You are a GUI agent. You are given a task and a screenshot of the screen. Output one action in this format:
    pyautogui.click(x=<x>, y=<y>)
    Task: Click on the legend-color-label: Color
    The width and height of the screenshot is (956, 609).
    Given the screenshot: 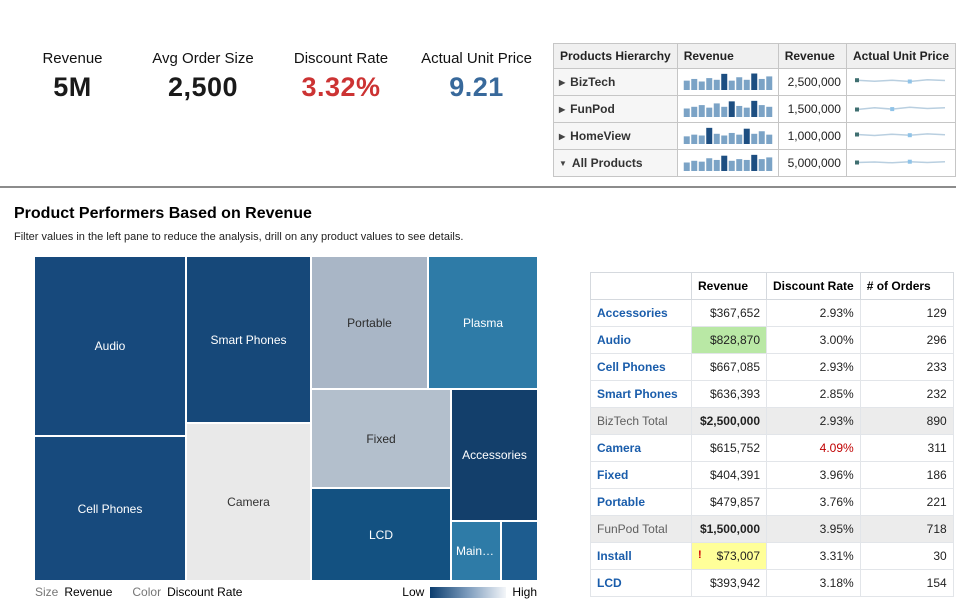 What is the action you would take?
    pyautogui.click(x=147, y=592)
    